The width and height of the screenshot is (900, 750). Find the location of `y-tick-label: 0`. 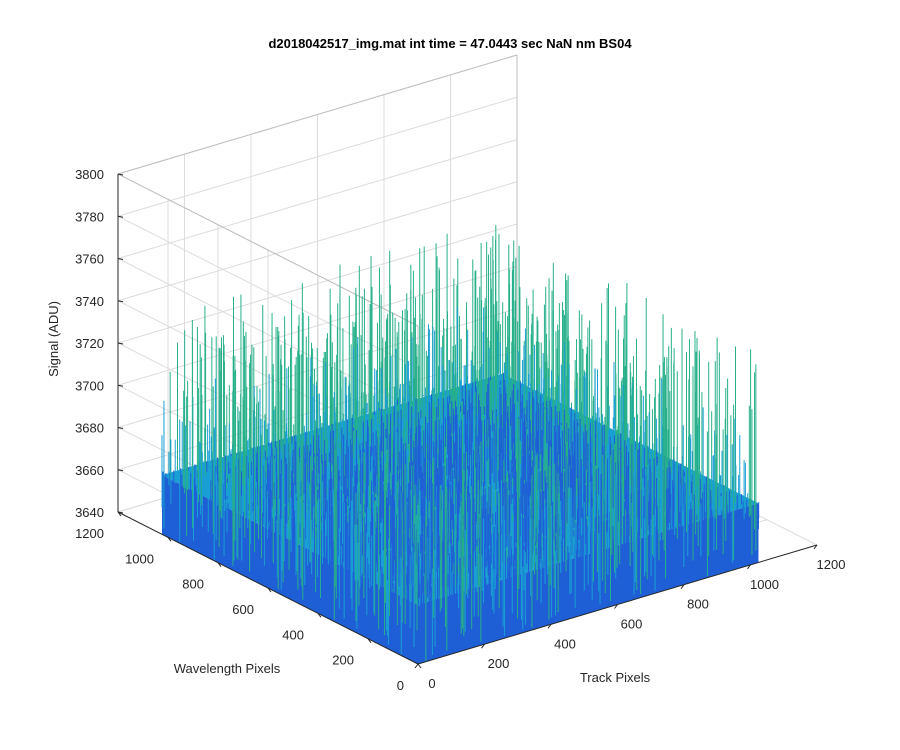

y-tick-label: 0 is located at coordinates (400, 685).